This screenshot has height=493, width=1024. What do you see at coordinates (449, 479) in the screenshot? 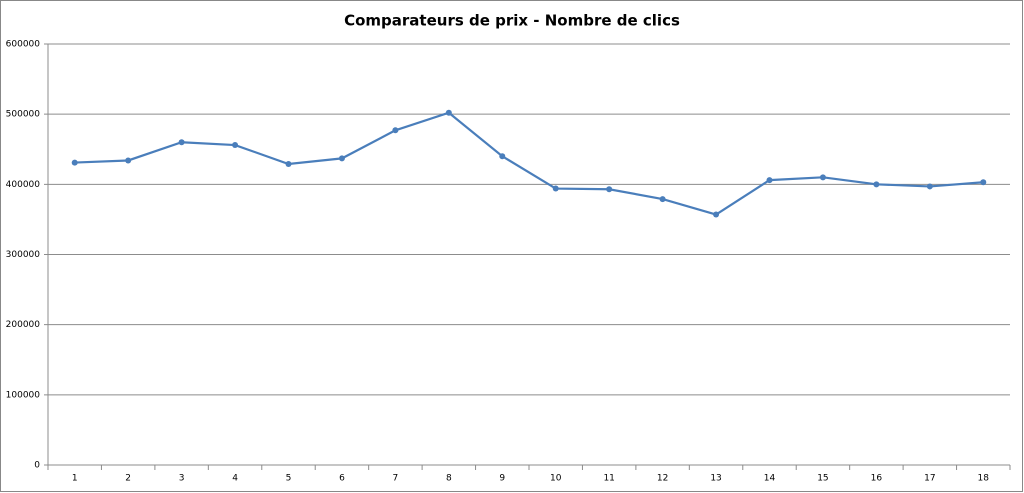
I see `x-tick-label: 8` at bounding box center [449, 479].